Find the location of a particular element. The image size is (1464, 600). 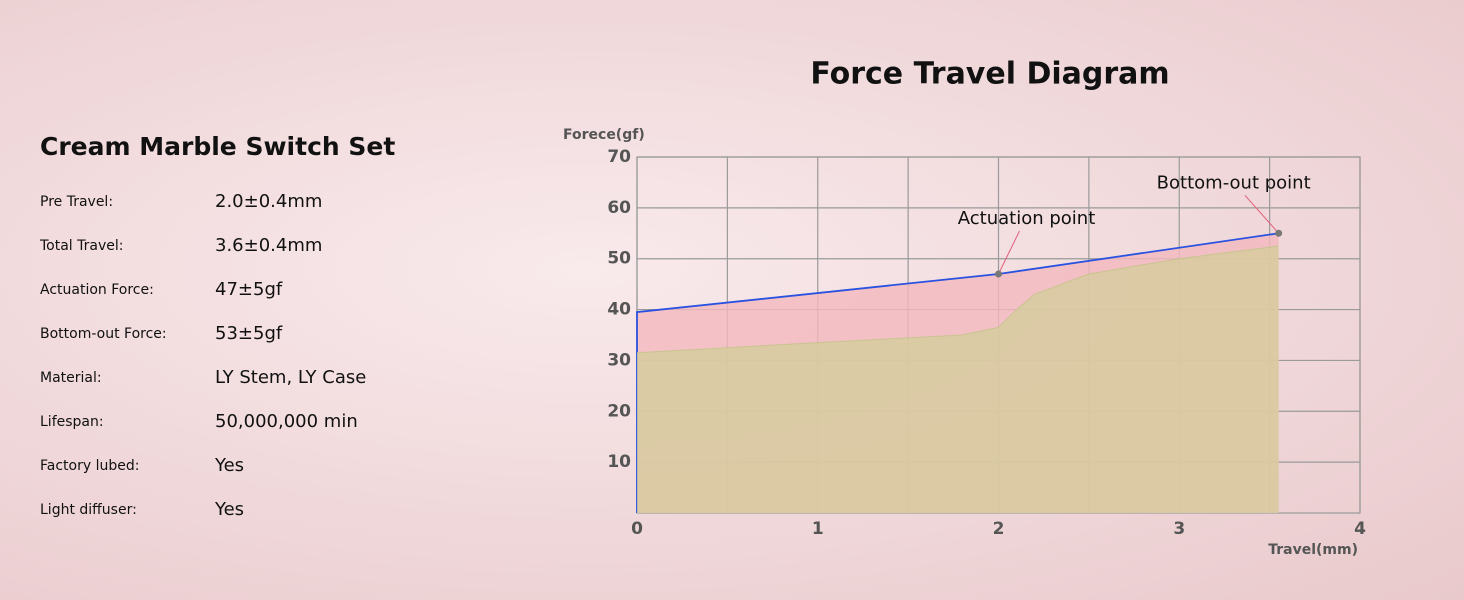

spec-value: 3.6±0.4mm is located at coordinates (268, 245).